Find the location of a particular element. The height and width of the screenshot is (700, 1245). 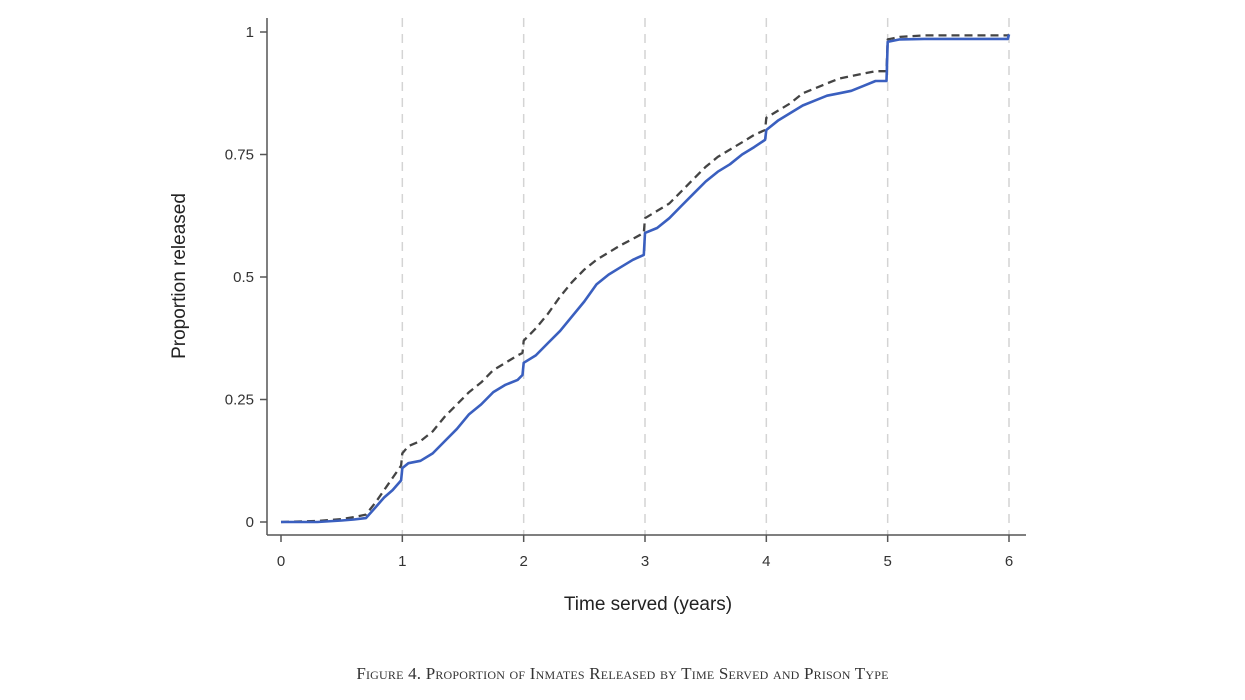

y-tick-label-0: 0 is located at coordinates (250, 522).